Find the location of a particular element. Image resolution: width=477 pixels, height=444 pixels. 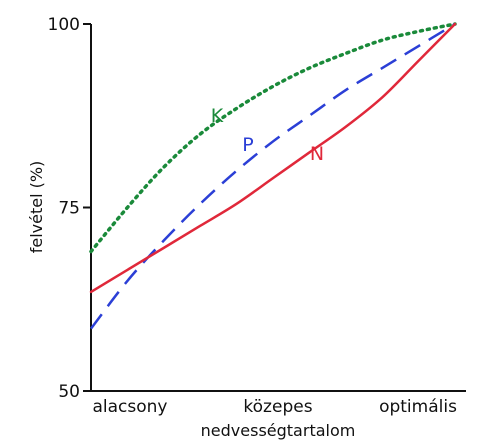

x-tick-label: közepes is located at coordinates (277, 407).